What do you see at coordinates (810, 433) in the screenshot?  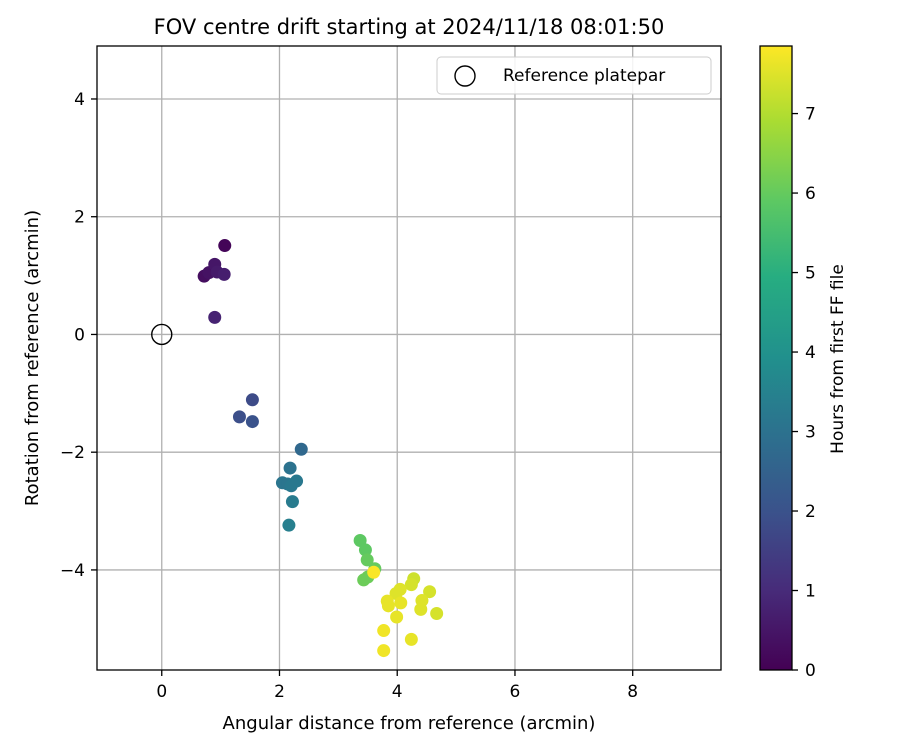 I see `colorbar-tick-label: 3` at bounding box center [810, 433].